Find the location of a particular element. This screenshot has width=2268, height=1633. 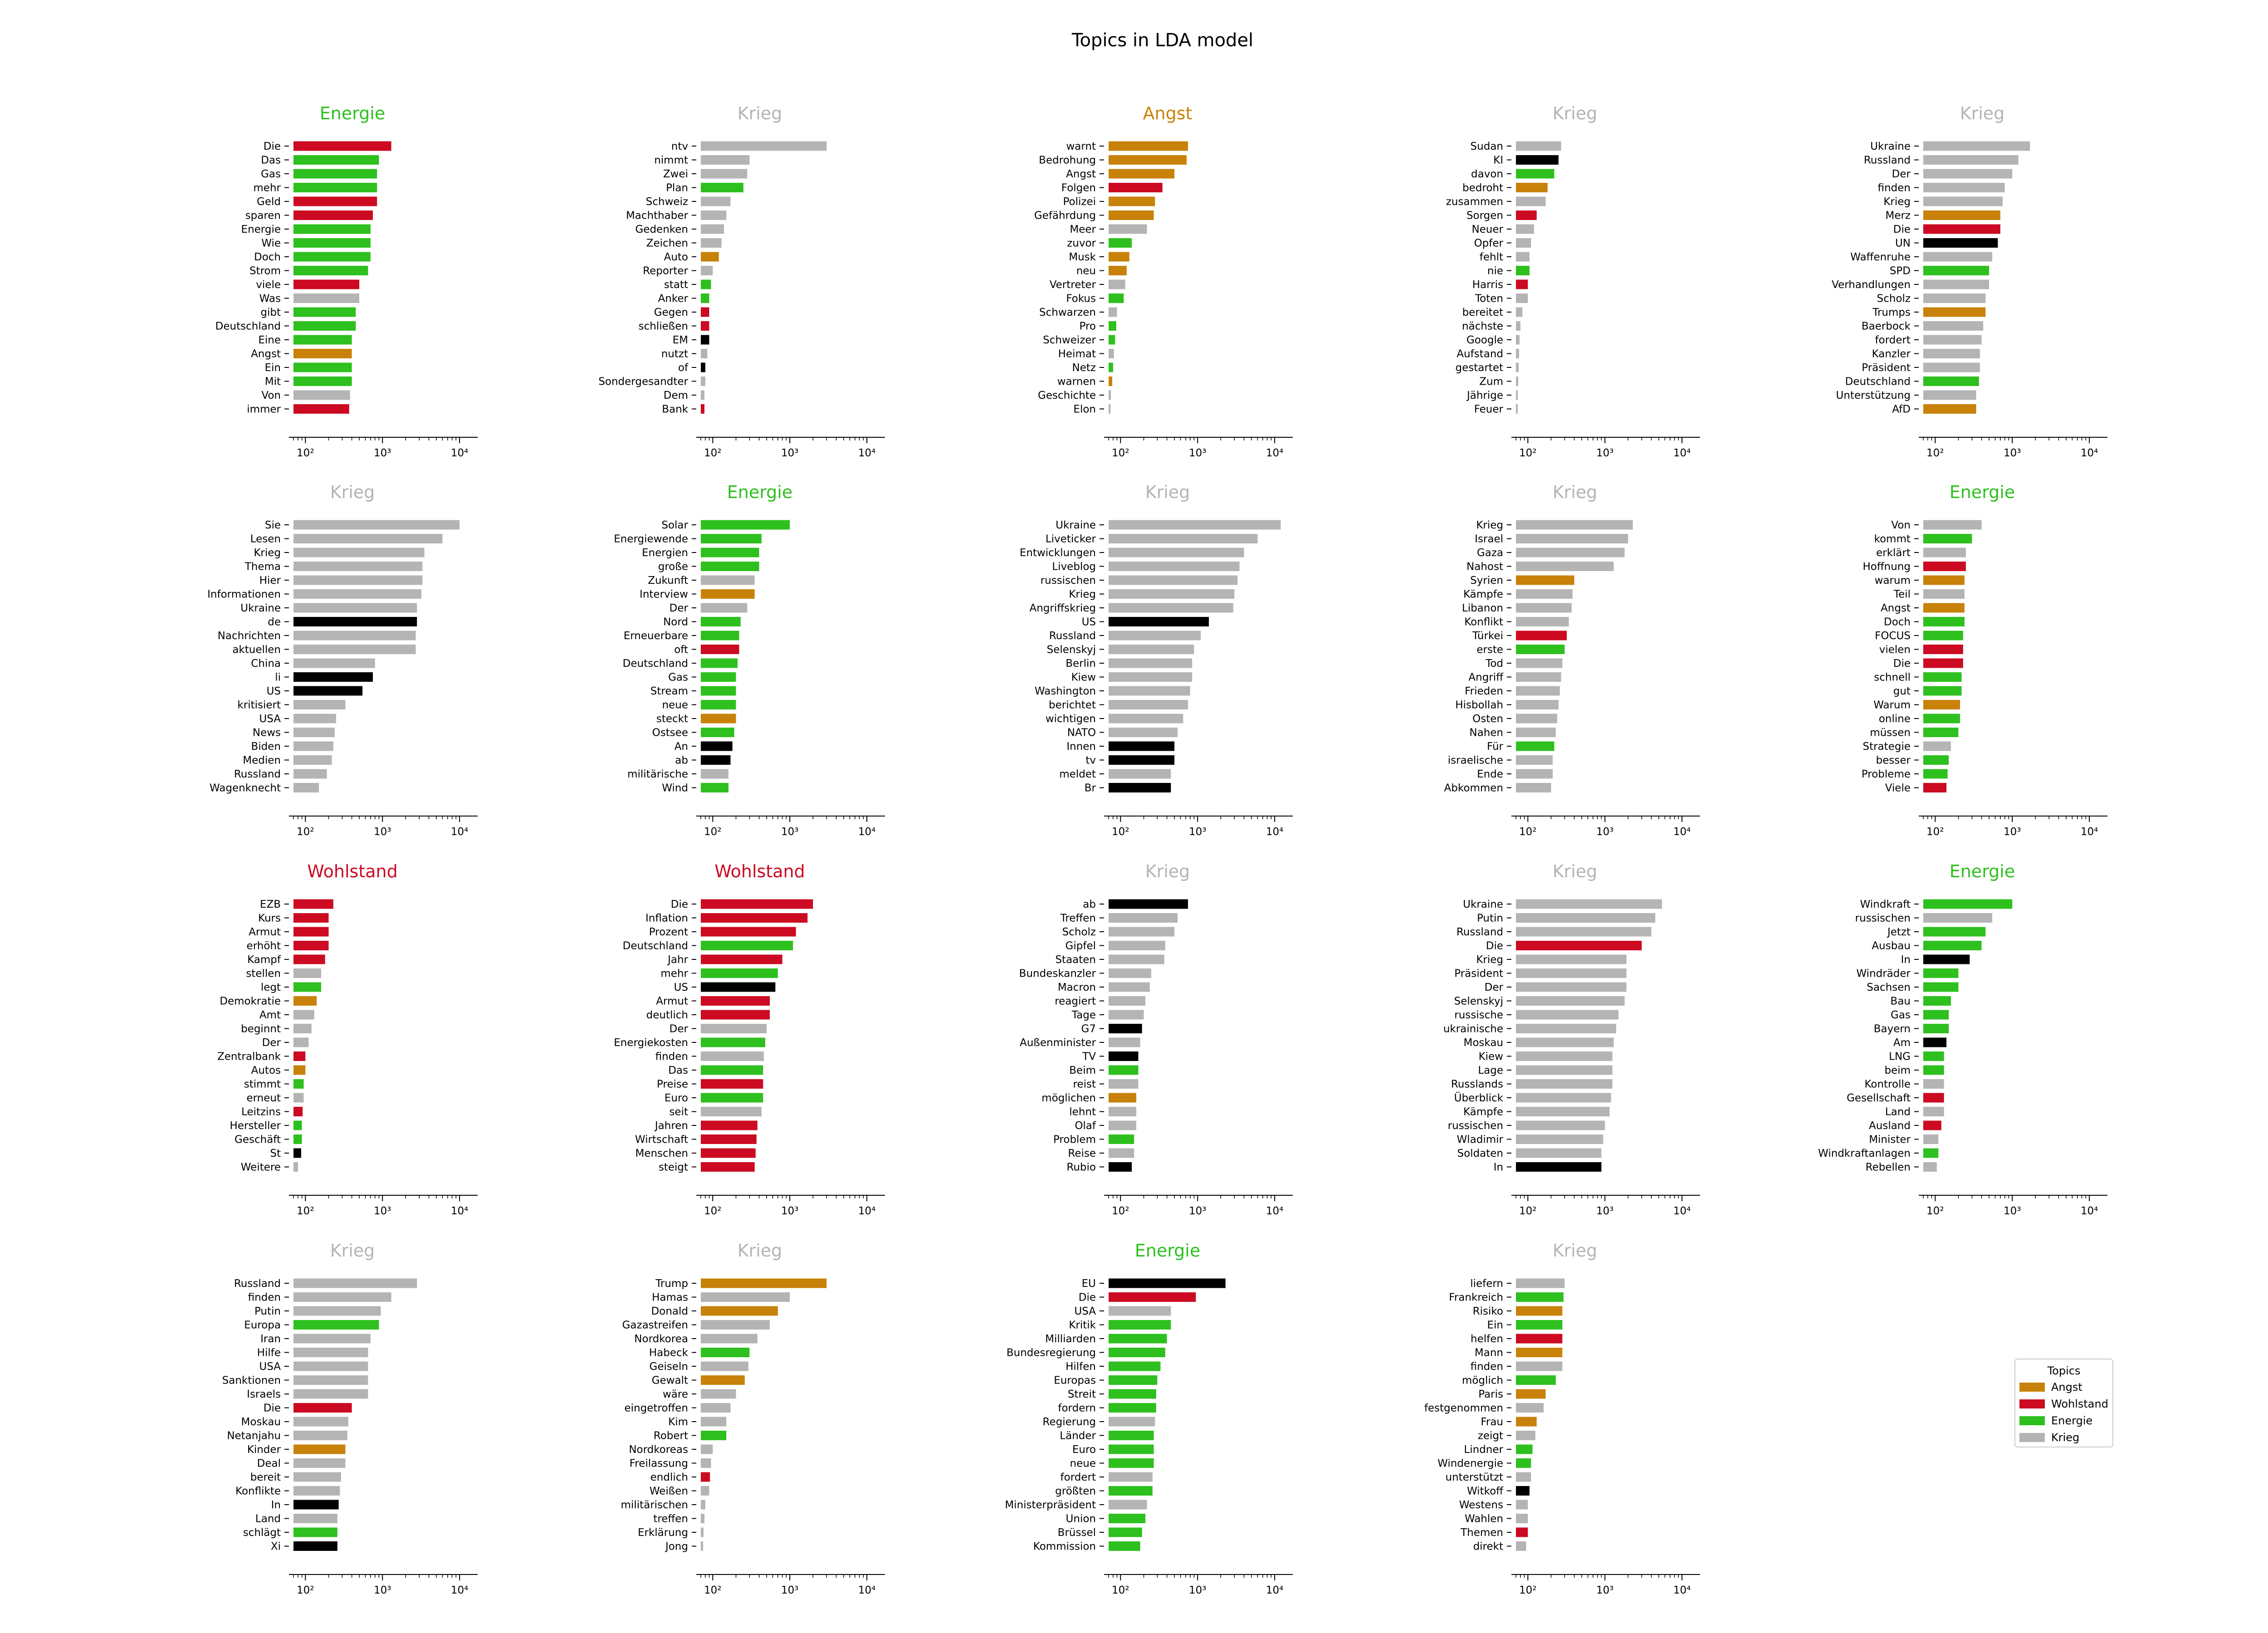

word-label: Länder is located at coordinates (1078, 1436).